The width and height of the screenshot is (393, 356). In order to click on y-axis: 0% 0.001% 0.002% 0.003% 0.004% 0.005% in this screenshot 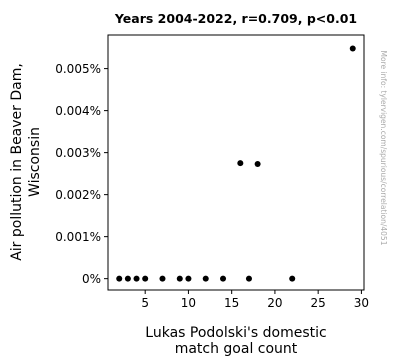, I will do `click(81, 174)`.